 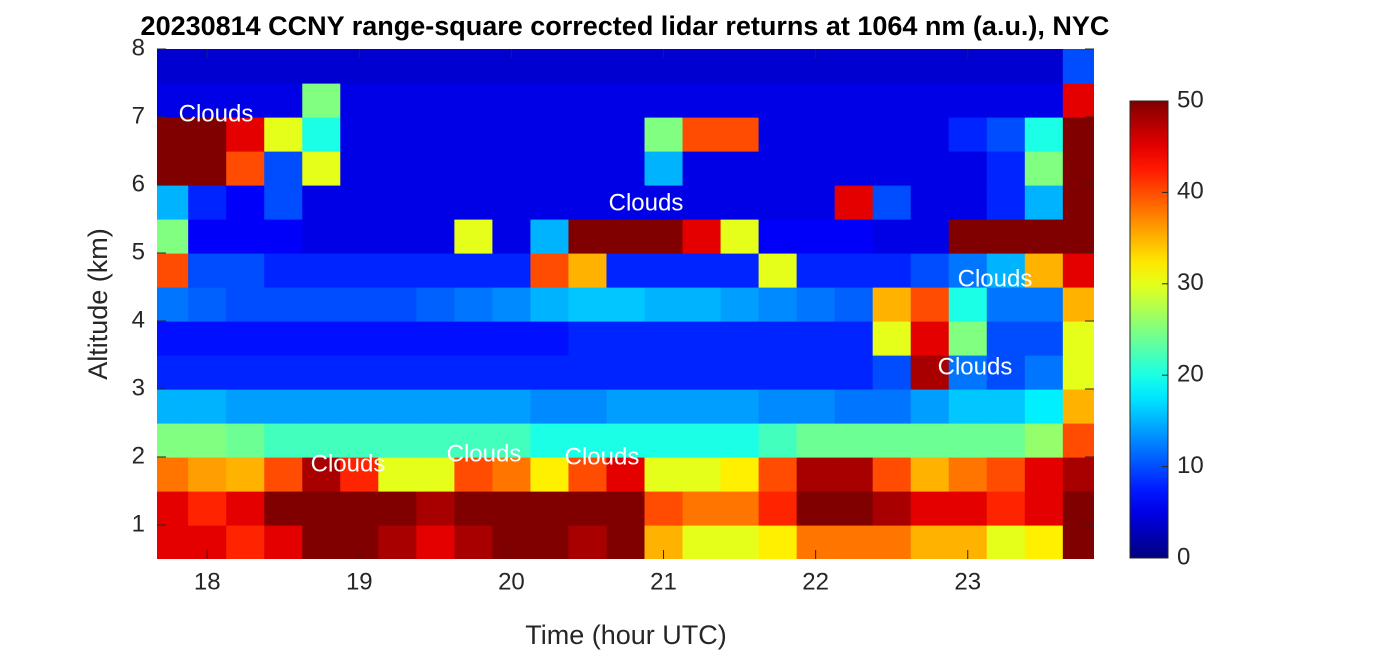 What do you see at coordinates (138, 251) in the screenshot?
I see `y-tick-label: 5` at bounding box center [138, 251].